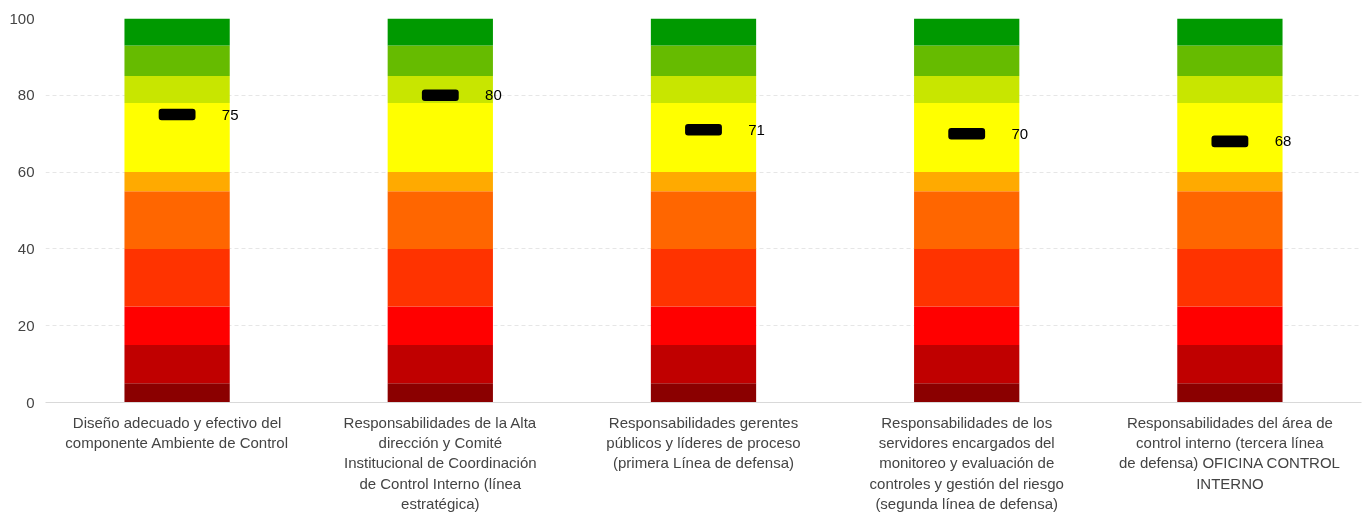  Describe the element at coordinates (26, 172) in the screenshot. I see `y-tick-label: 60` at that location.